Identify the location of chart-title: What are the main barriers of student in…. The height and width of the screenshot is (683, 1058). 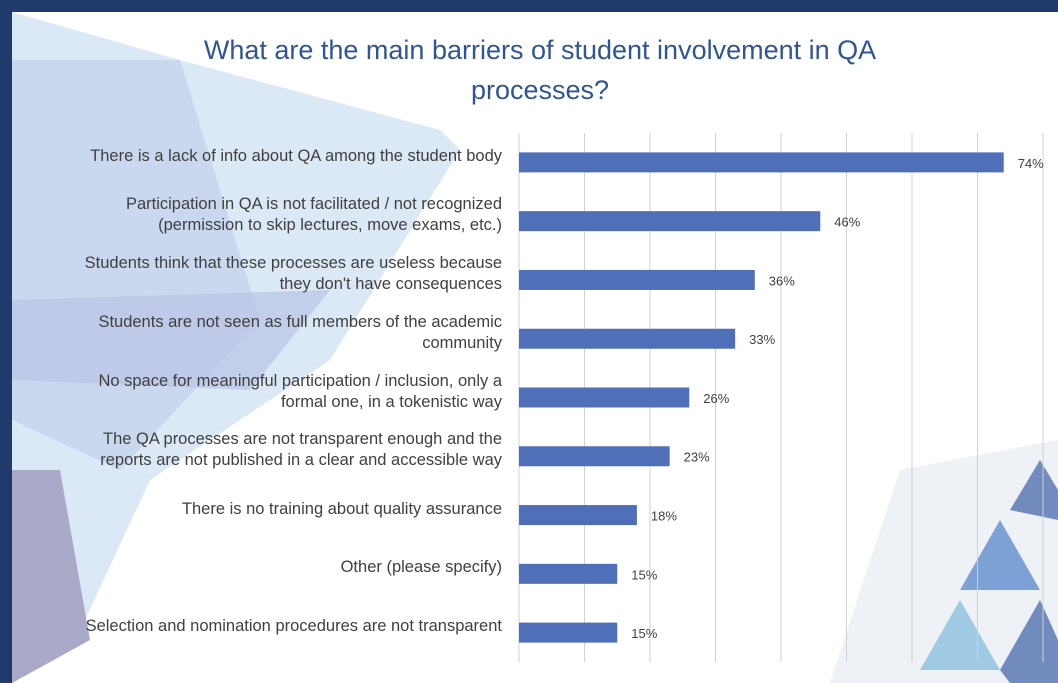
(540, 70).